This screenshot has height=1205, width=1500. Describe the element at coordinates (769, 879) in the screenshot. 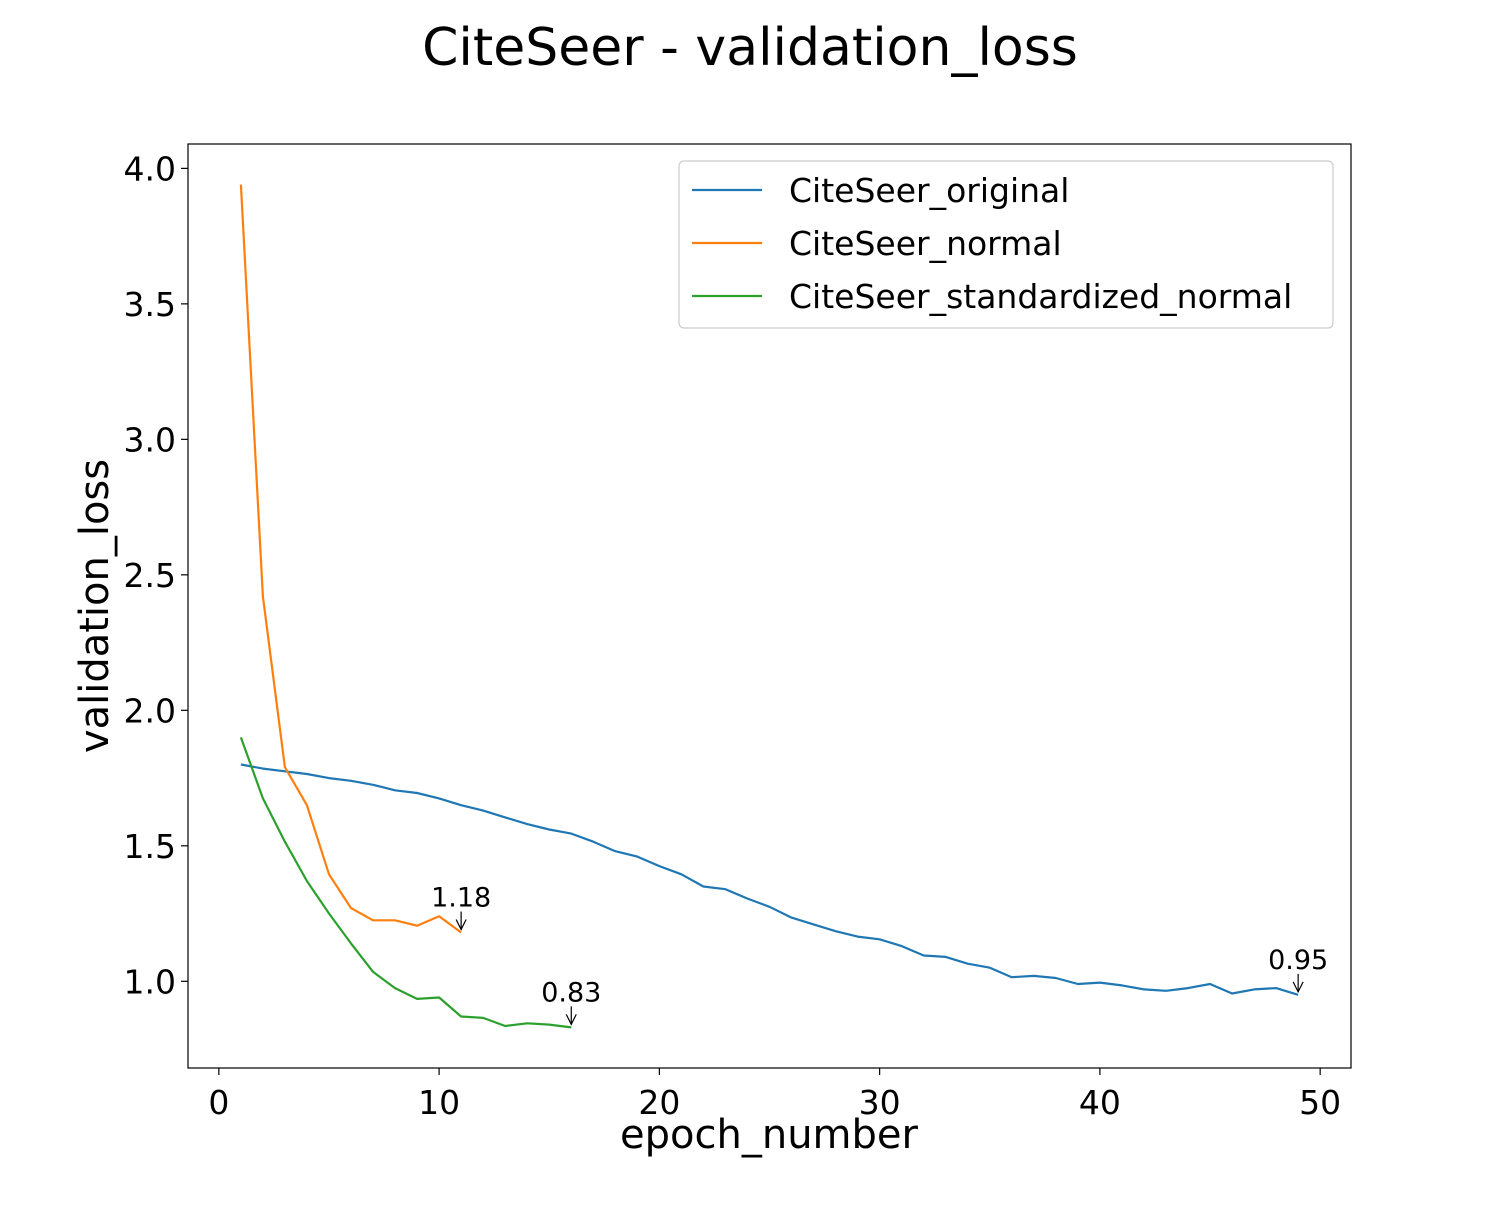

I see `series-line-citeseer-original` at that location.